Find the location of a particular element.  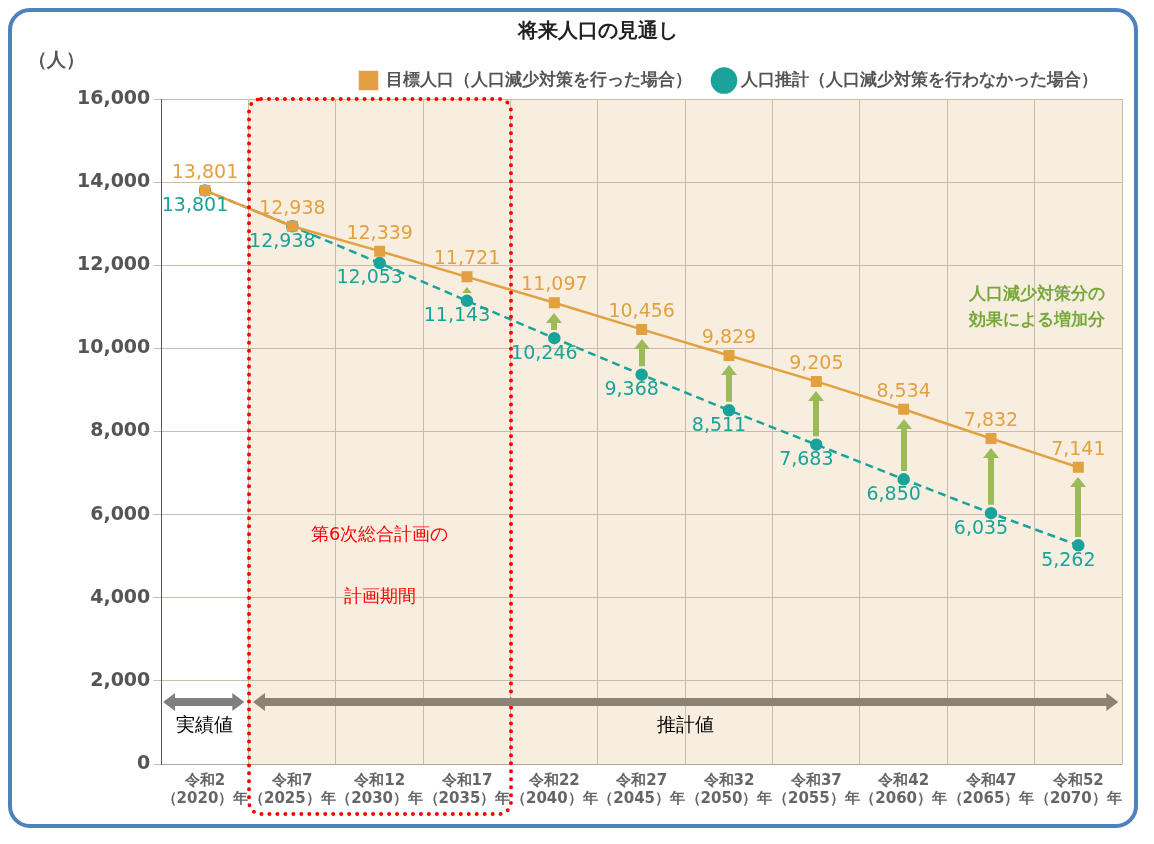

x-tick-label: 令和32（2050）年 is located at coordinates (729, 788).